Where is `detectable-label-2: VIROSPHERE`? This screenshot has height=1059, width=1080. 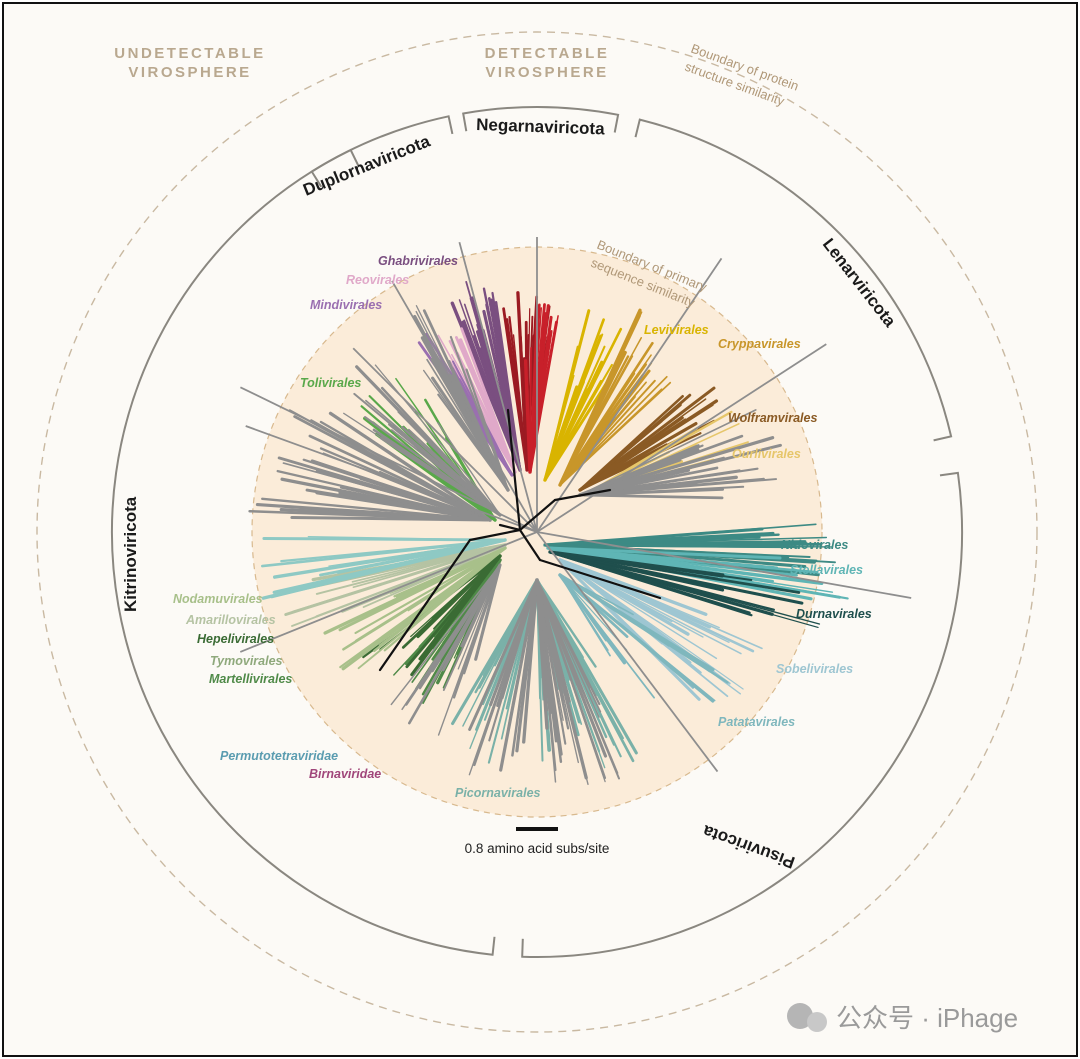
detectable-label-2: VIROSPHERE is located at coordinates (546, 72).